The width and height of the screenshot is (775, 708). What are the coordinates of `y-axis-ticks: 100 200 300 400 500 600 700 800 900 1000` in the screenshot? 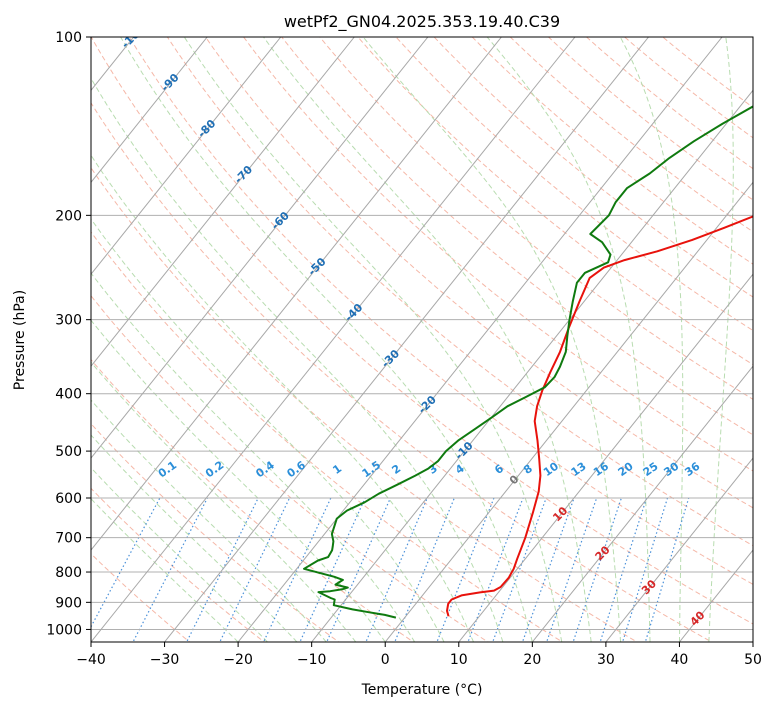 It's located at (68, 334).